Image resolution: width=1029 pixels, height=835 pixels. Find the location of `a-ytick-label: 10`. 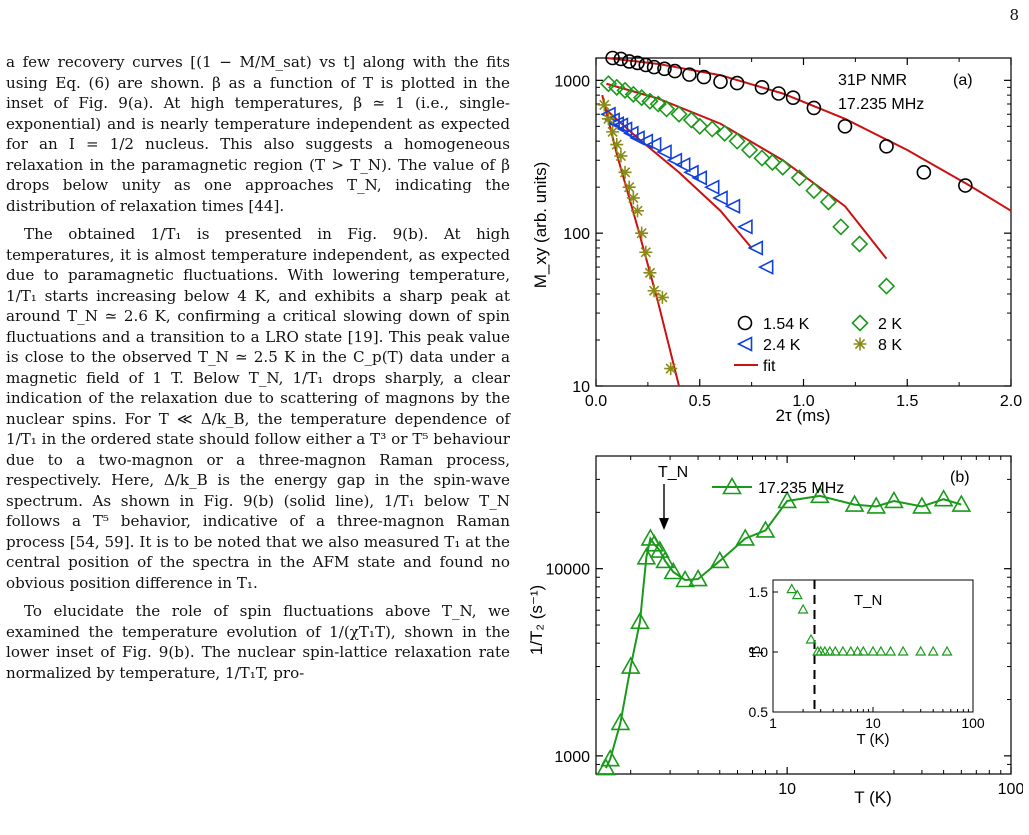

a-ytick-label: 10 is located at coordinates (581, 387).